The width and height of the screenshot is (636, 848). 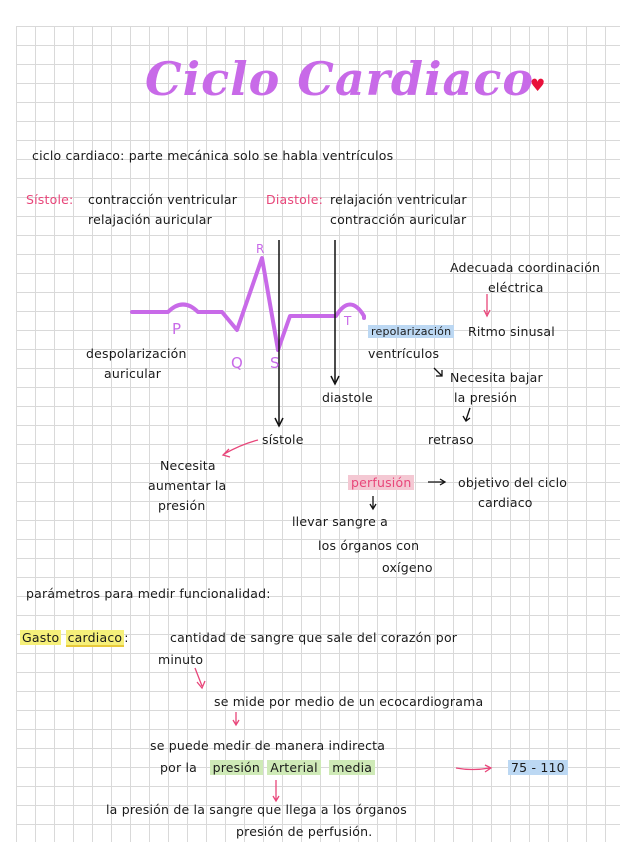 What do you see at coordinates (236, 767) in the screenshot?
I see `presion-arterial-1: presión` at bounding box center [236, 767].